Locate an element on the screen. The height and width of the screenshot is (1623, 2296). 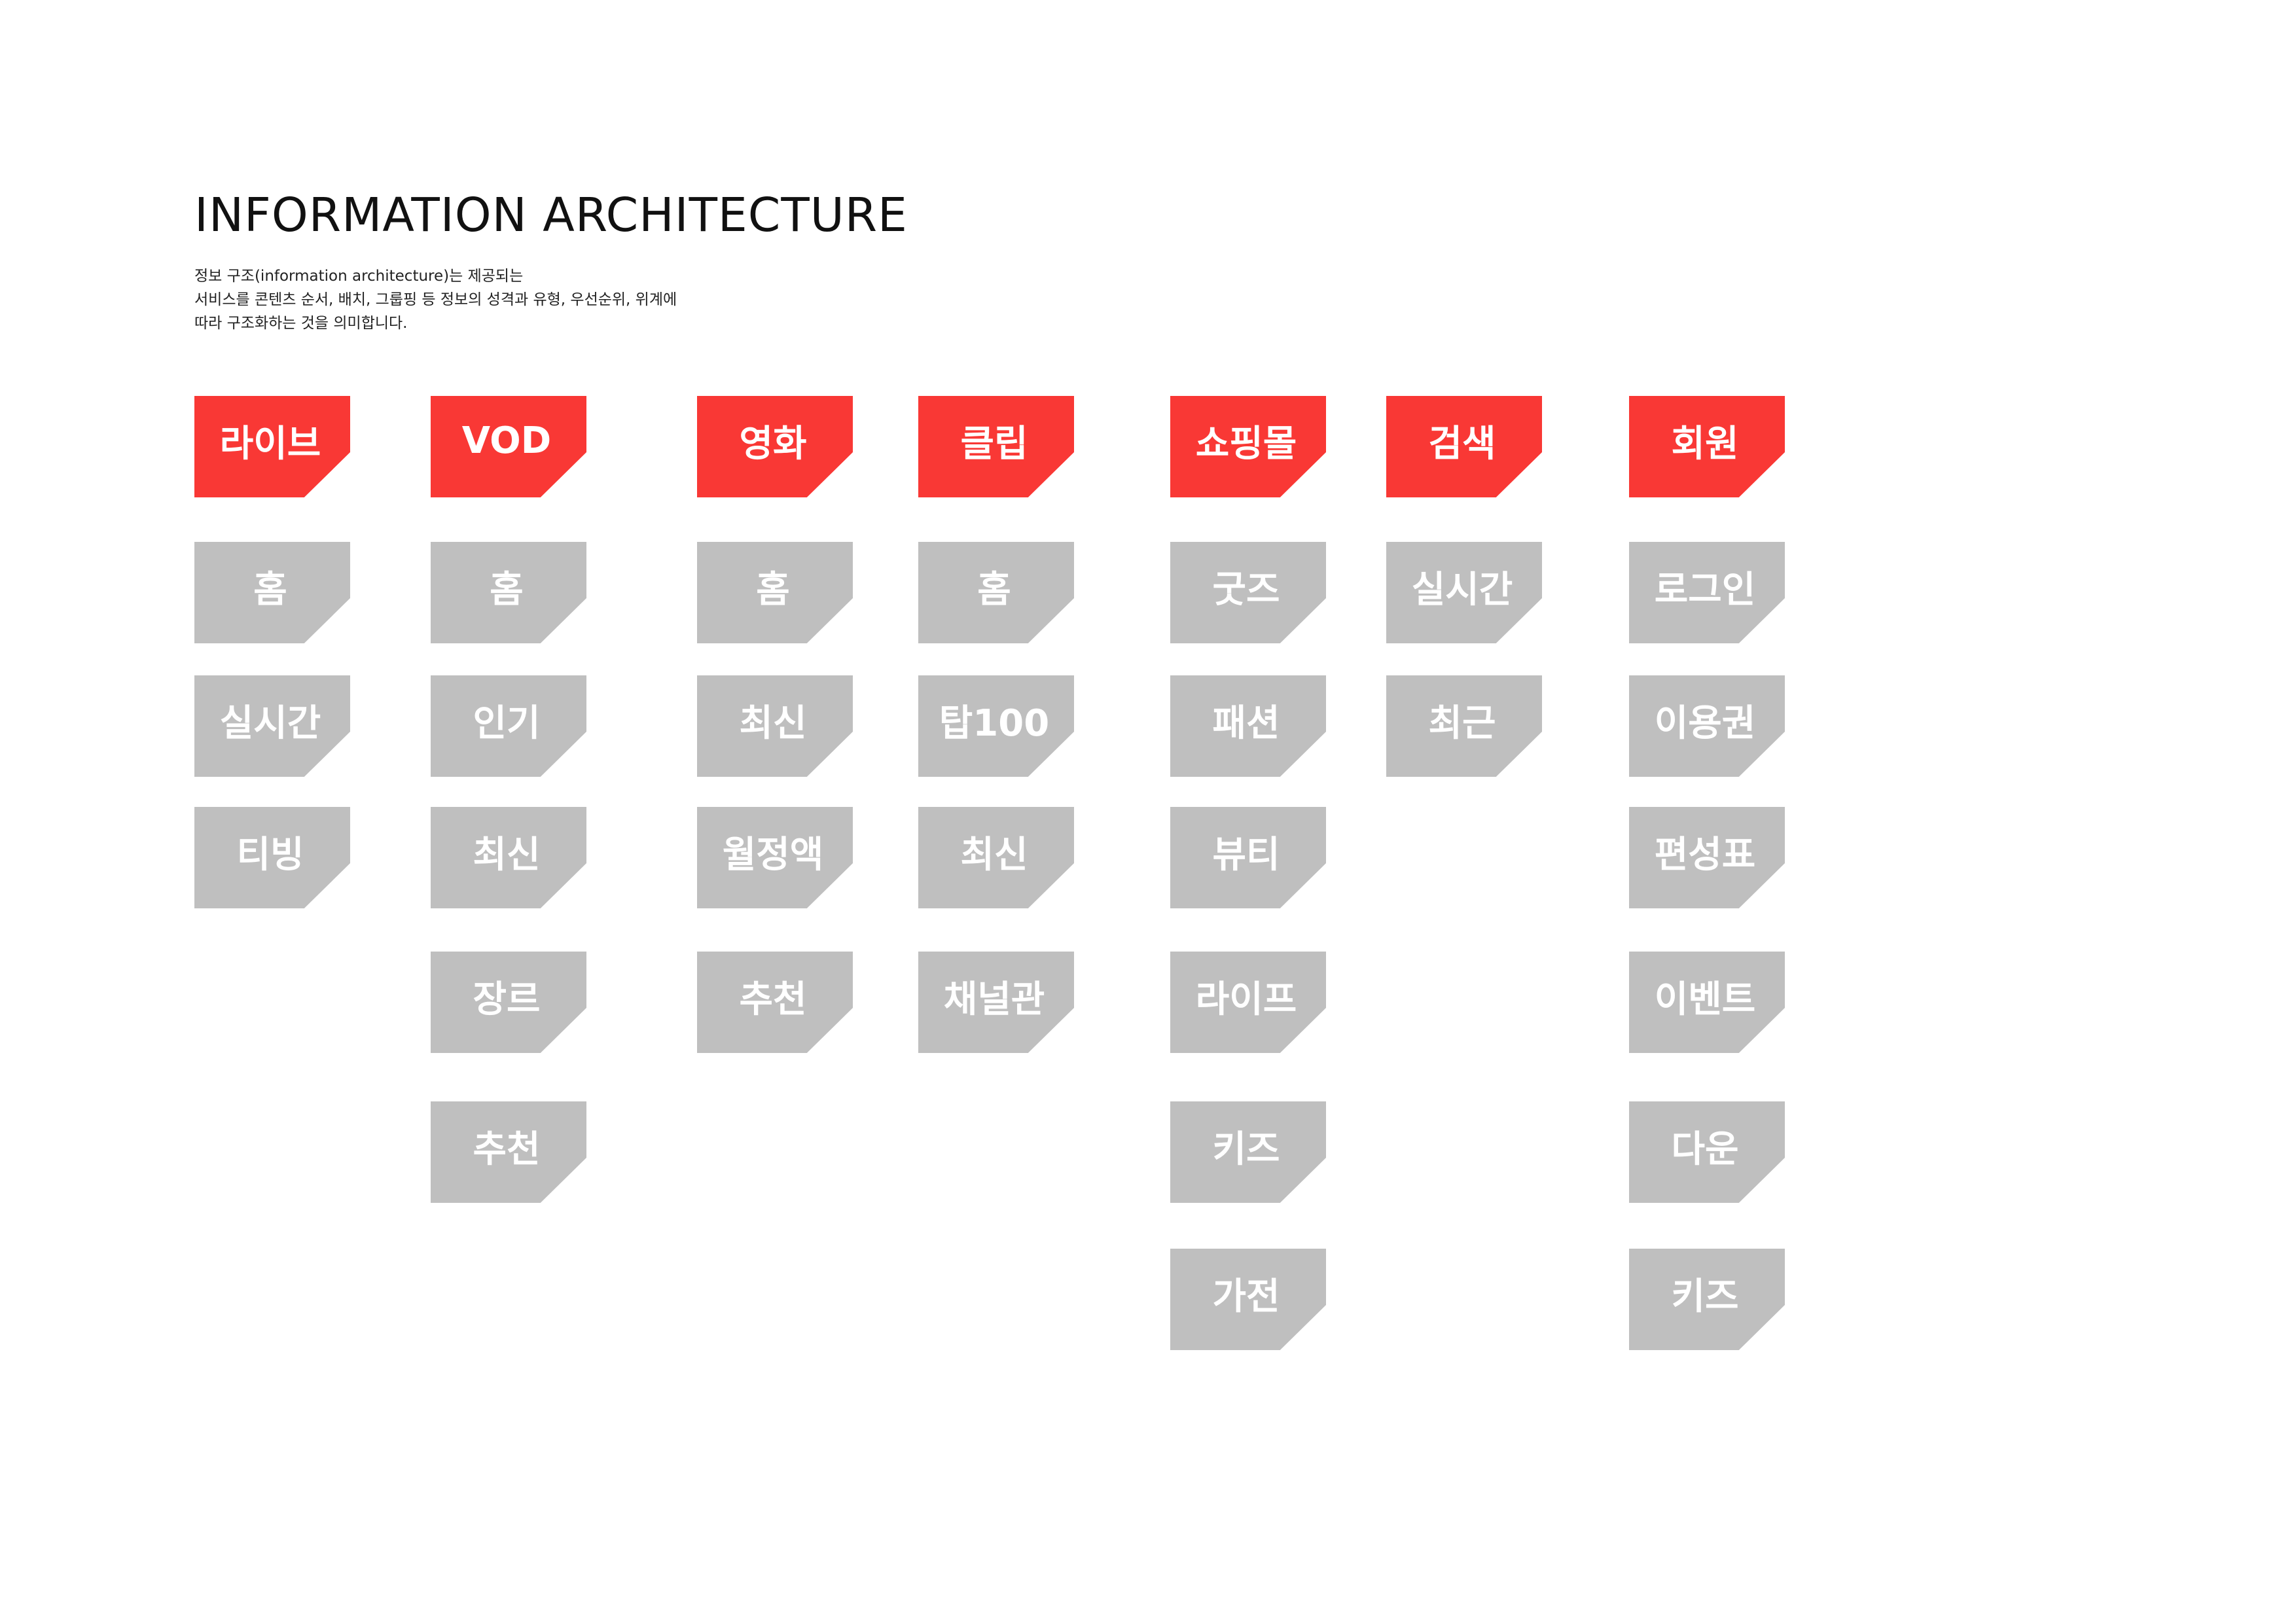
ia-item-node: 굿즈 is located at coordinates (1248, 592).